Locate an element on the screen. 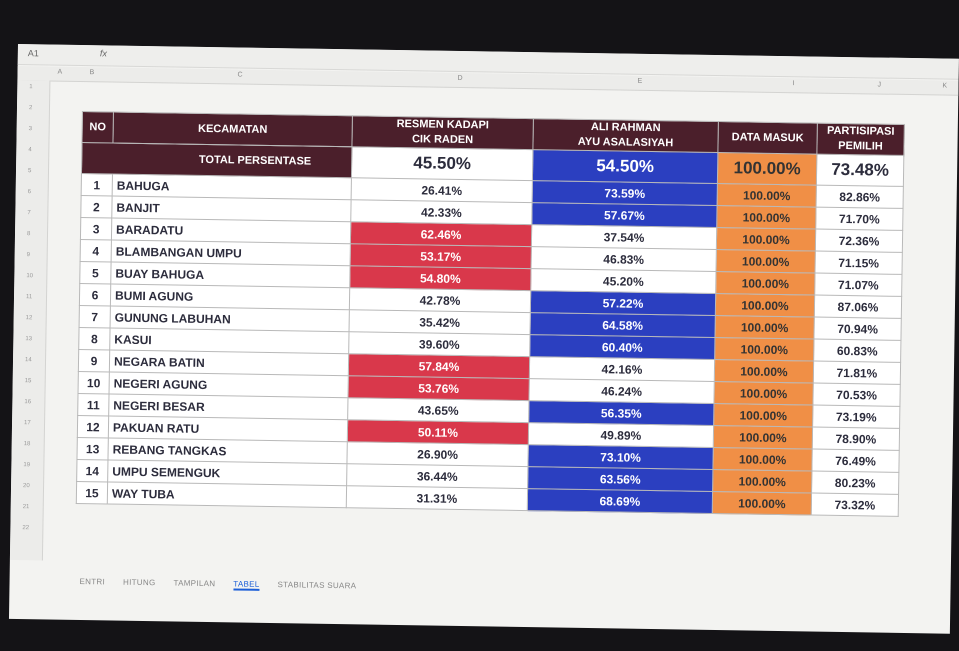  candidate2-percent: 68.69% is located at coordinates (620, 501).